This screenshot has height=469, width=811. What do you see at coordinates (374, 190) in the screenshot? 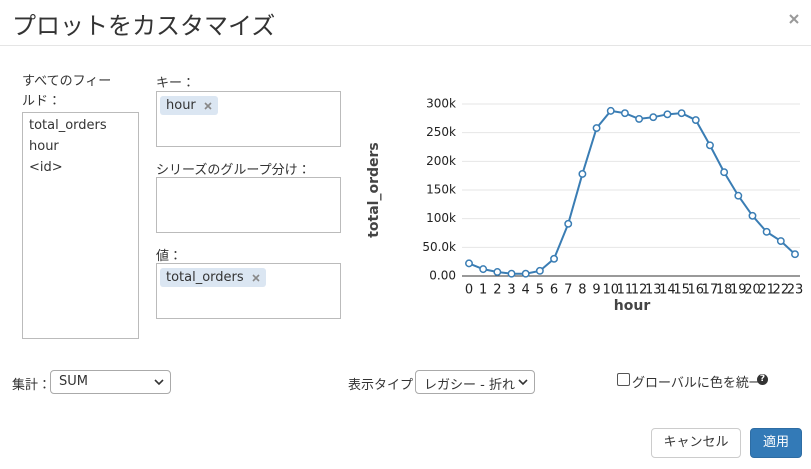
I see `y-axis-label: total_orders` at bounding box center [374, 190].